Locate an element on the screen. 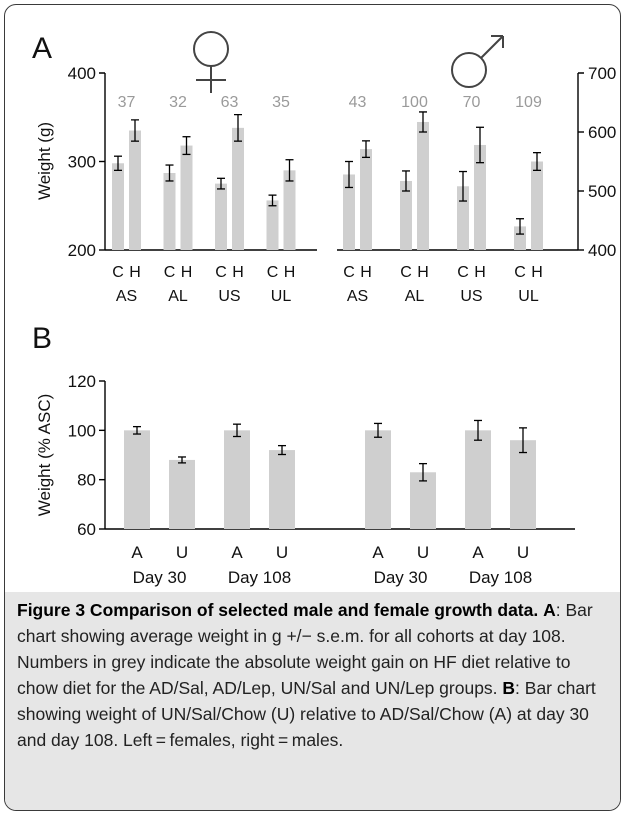  bar-label-right-US-H: H is located at coordinates (480, 272).